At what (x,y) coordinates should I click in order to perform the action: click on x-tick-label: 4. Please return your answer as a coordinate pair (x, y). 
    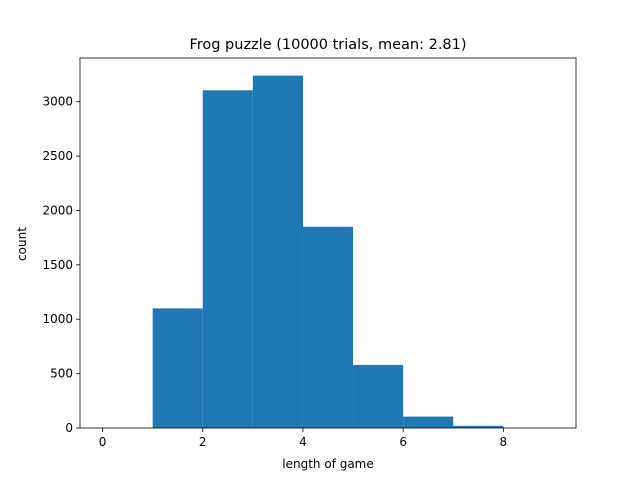
    Looking at the image, I should click on (303, 442).